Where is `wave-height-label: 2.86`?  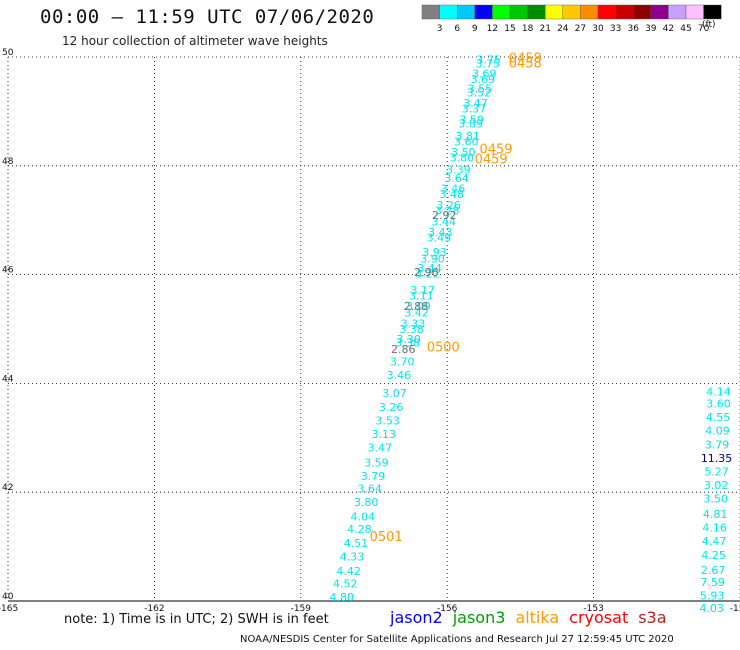
wave-height-label: 2.86 is located at coordinates (403, 349).